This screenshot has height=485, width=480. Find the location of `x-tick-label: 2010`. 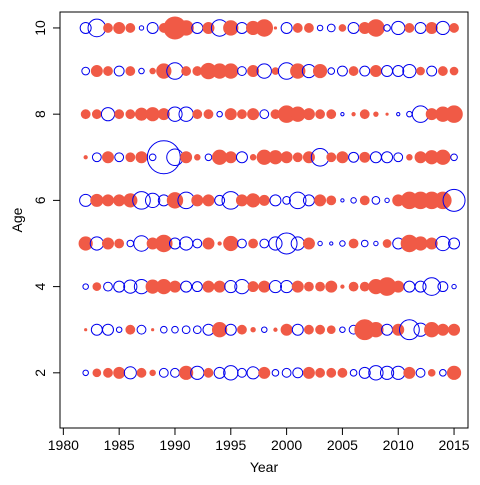

x-tick-label: 2010 is located at coordinates (398, 445).